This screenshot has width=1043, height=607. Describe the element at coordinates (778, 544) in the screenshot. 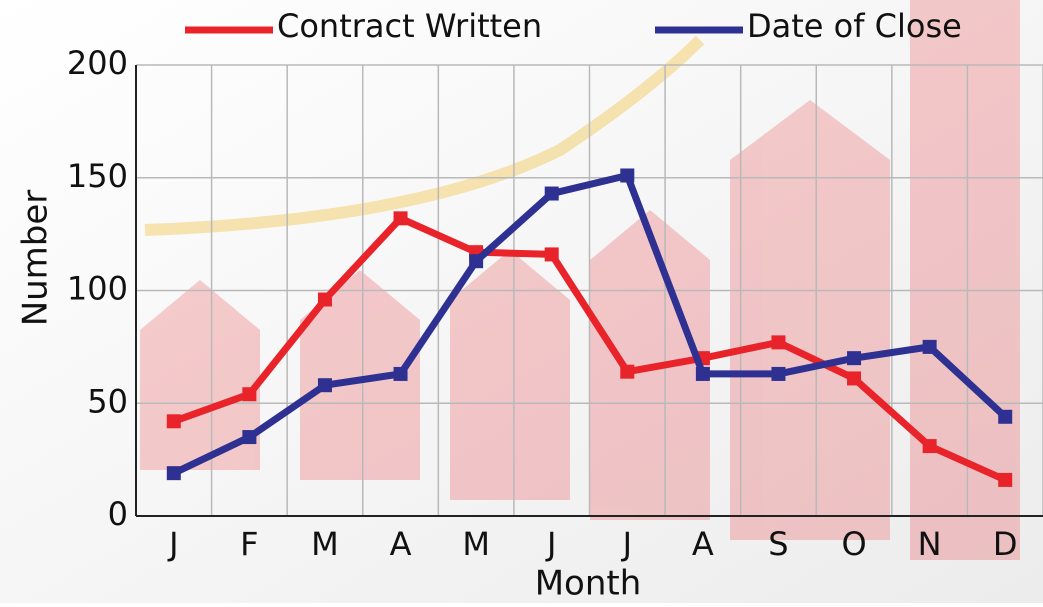

I see `x-tick-label: S` at that location.